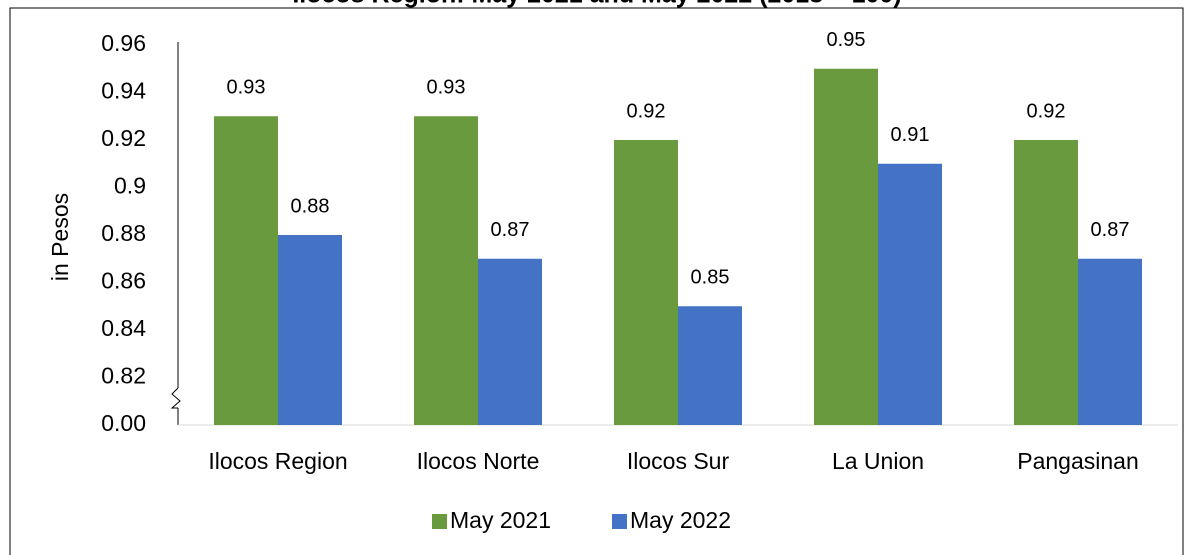  What do you see at coordinates (123, 376) in the screenshot?
I see `y-tick-label: 0.82` at bounding box center [123, 376].